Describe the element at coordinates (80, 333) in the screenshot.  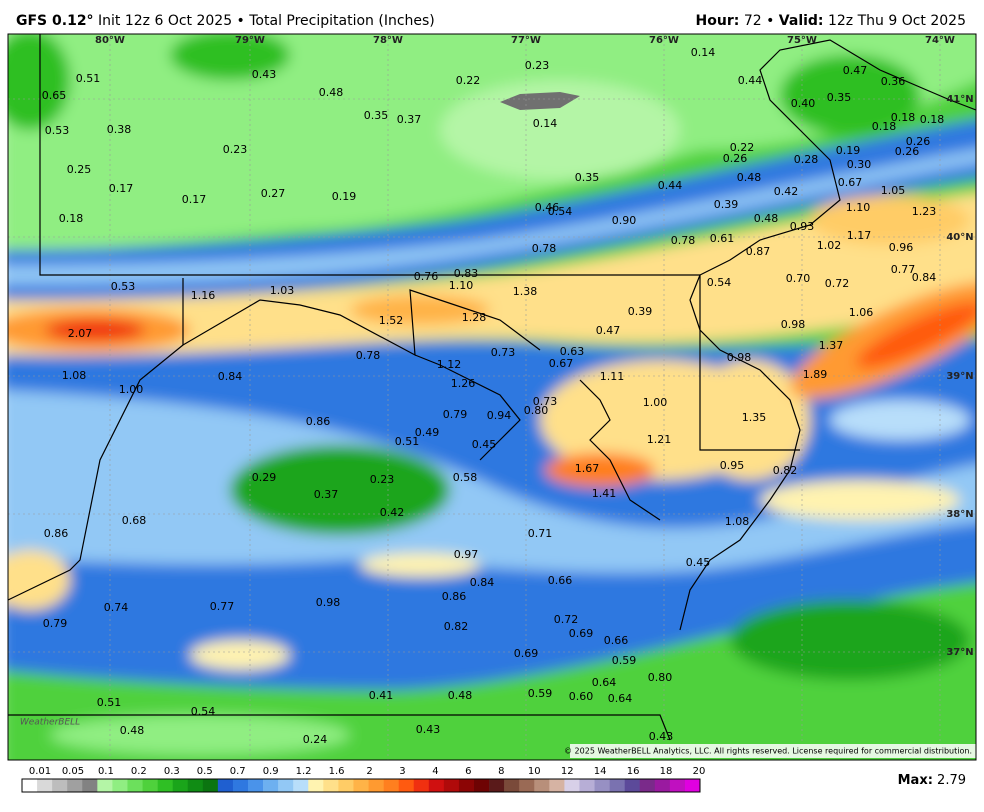
I see `precip-label: 2.07` at that location.